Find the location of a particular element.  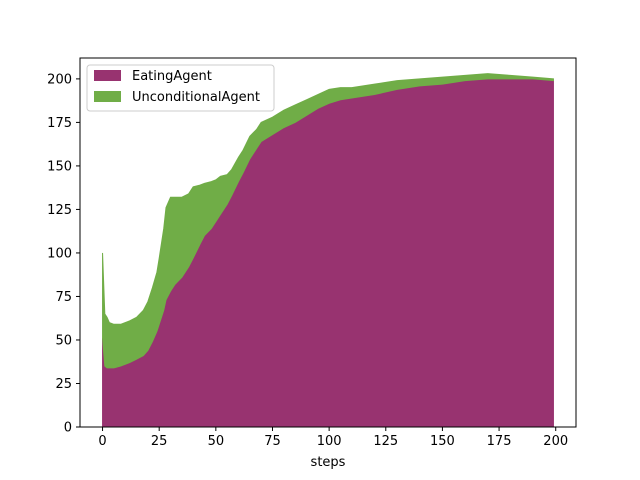

x-tick-label: 125 is located at coordinates (385, 441).